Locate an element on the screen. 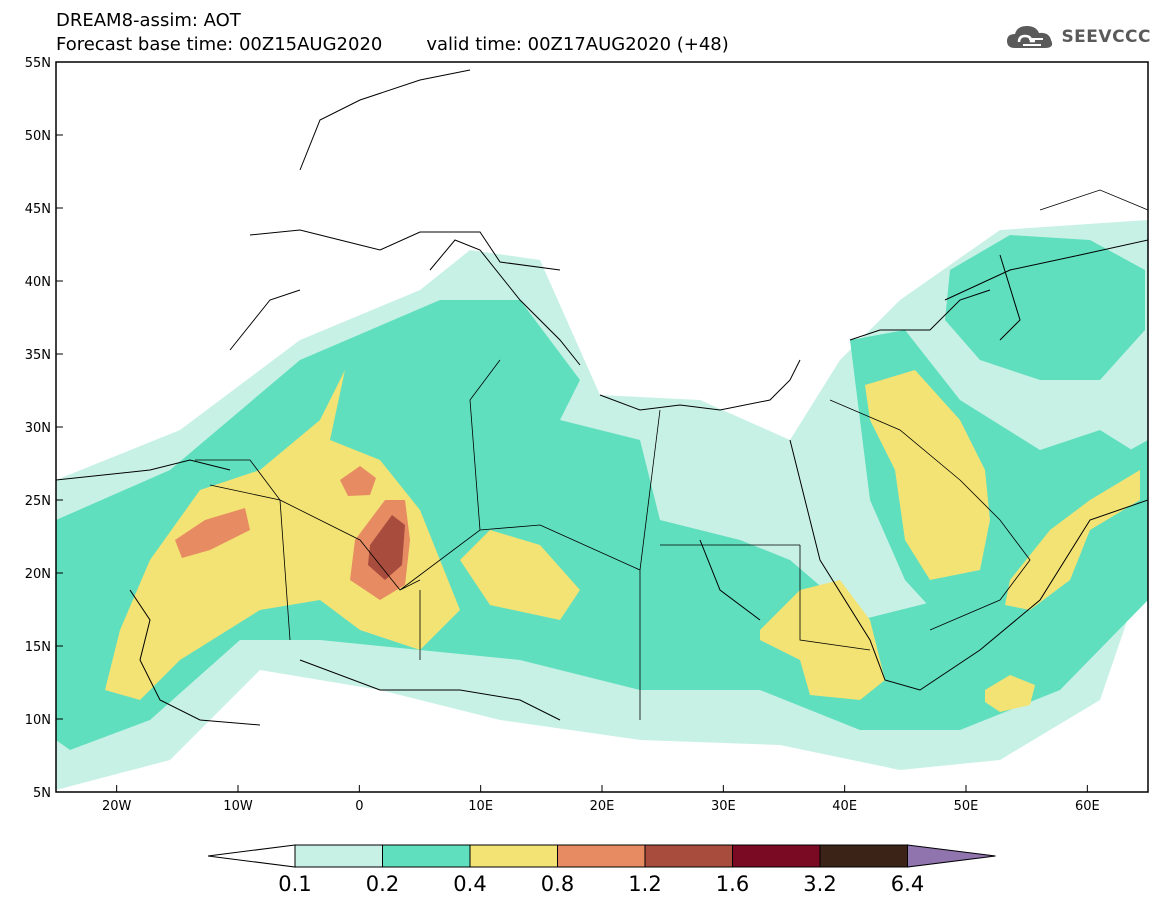  seevccc-logo: SEEVCCC is located at coordinates (1078, 37).